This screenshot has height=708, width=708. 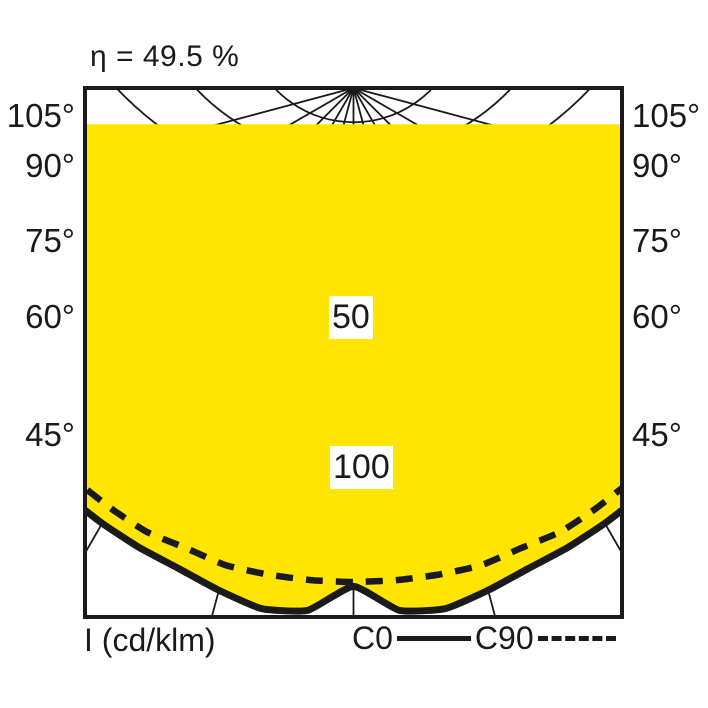 What do you see at coordinates (150, 640) in the screenshot?
I see `intensity-units-label: I (cd/klm)` at bounding box center [150, 640].